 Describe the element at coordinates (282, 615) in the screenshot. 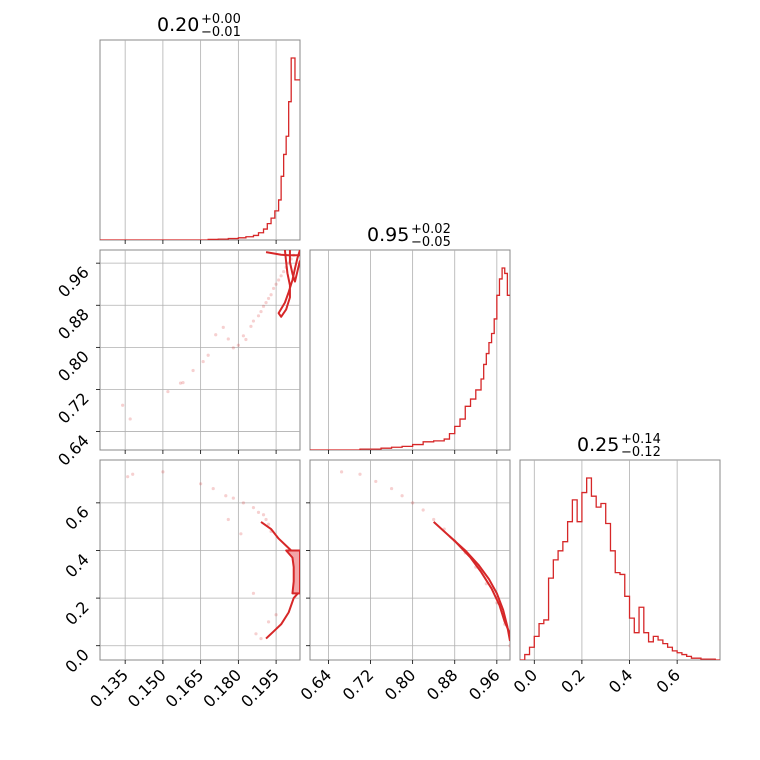

I see `contour-lower` at that location.